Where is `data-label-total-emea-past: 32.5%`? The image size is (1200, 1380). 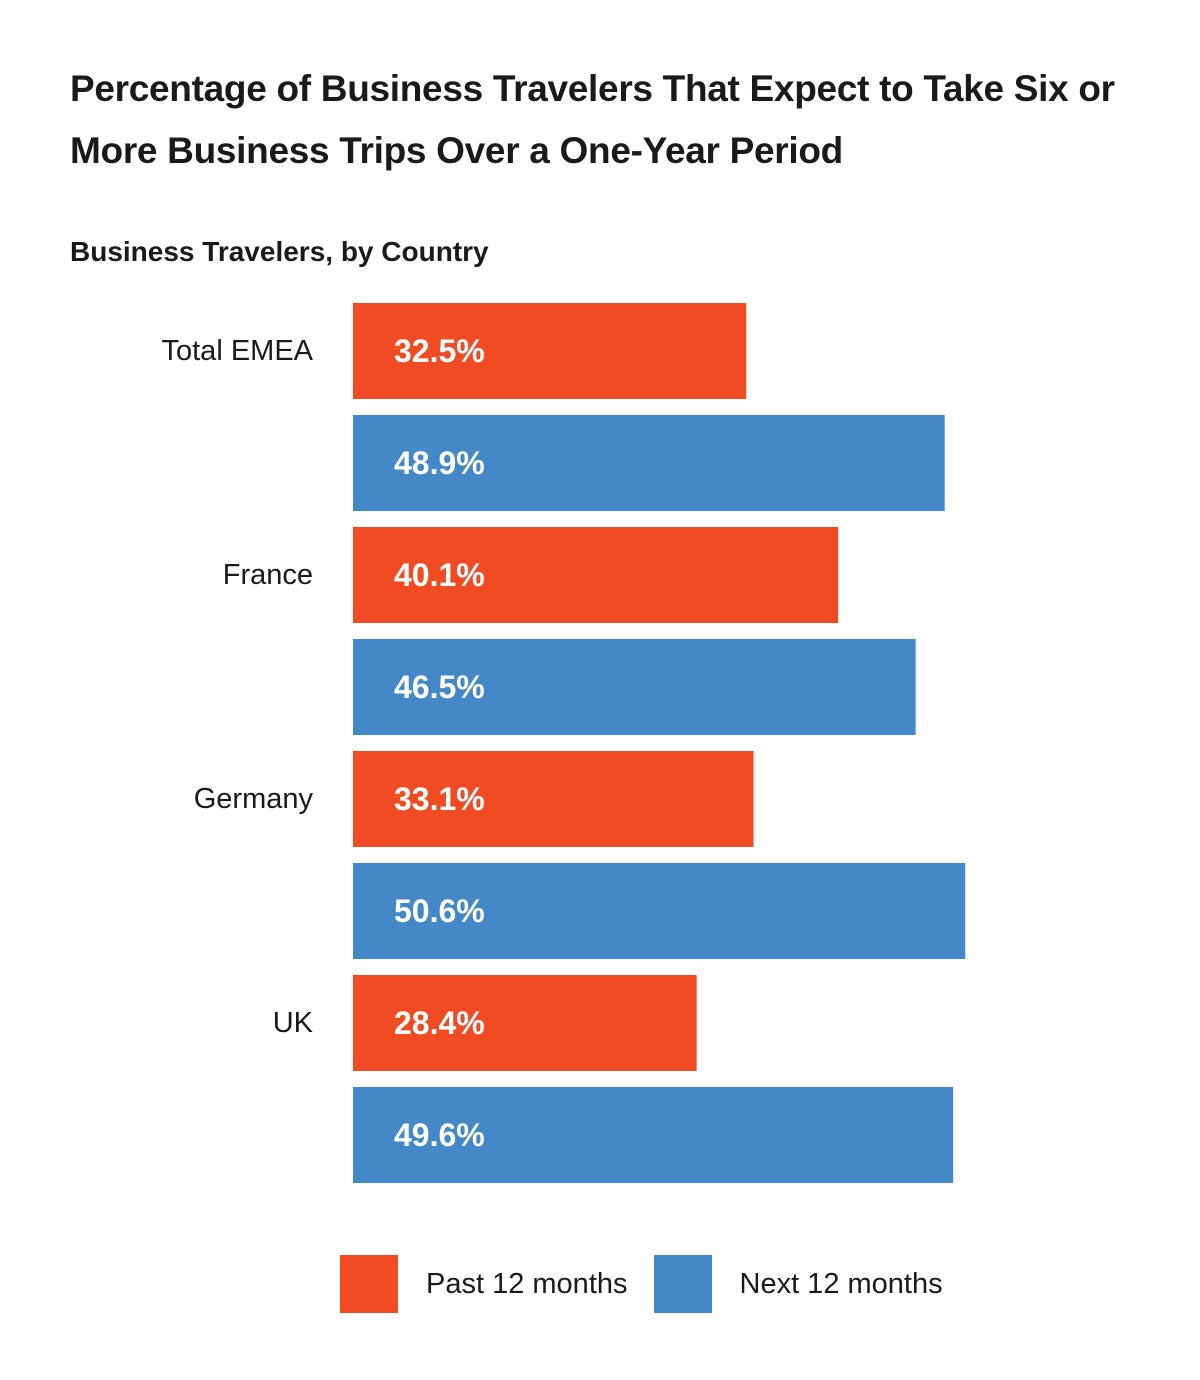 data-label-total-emea-past: 32.5% is located at coordinates (439, 351).